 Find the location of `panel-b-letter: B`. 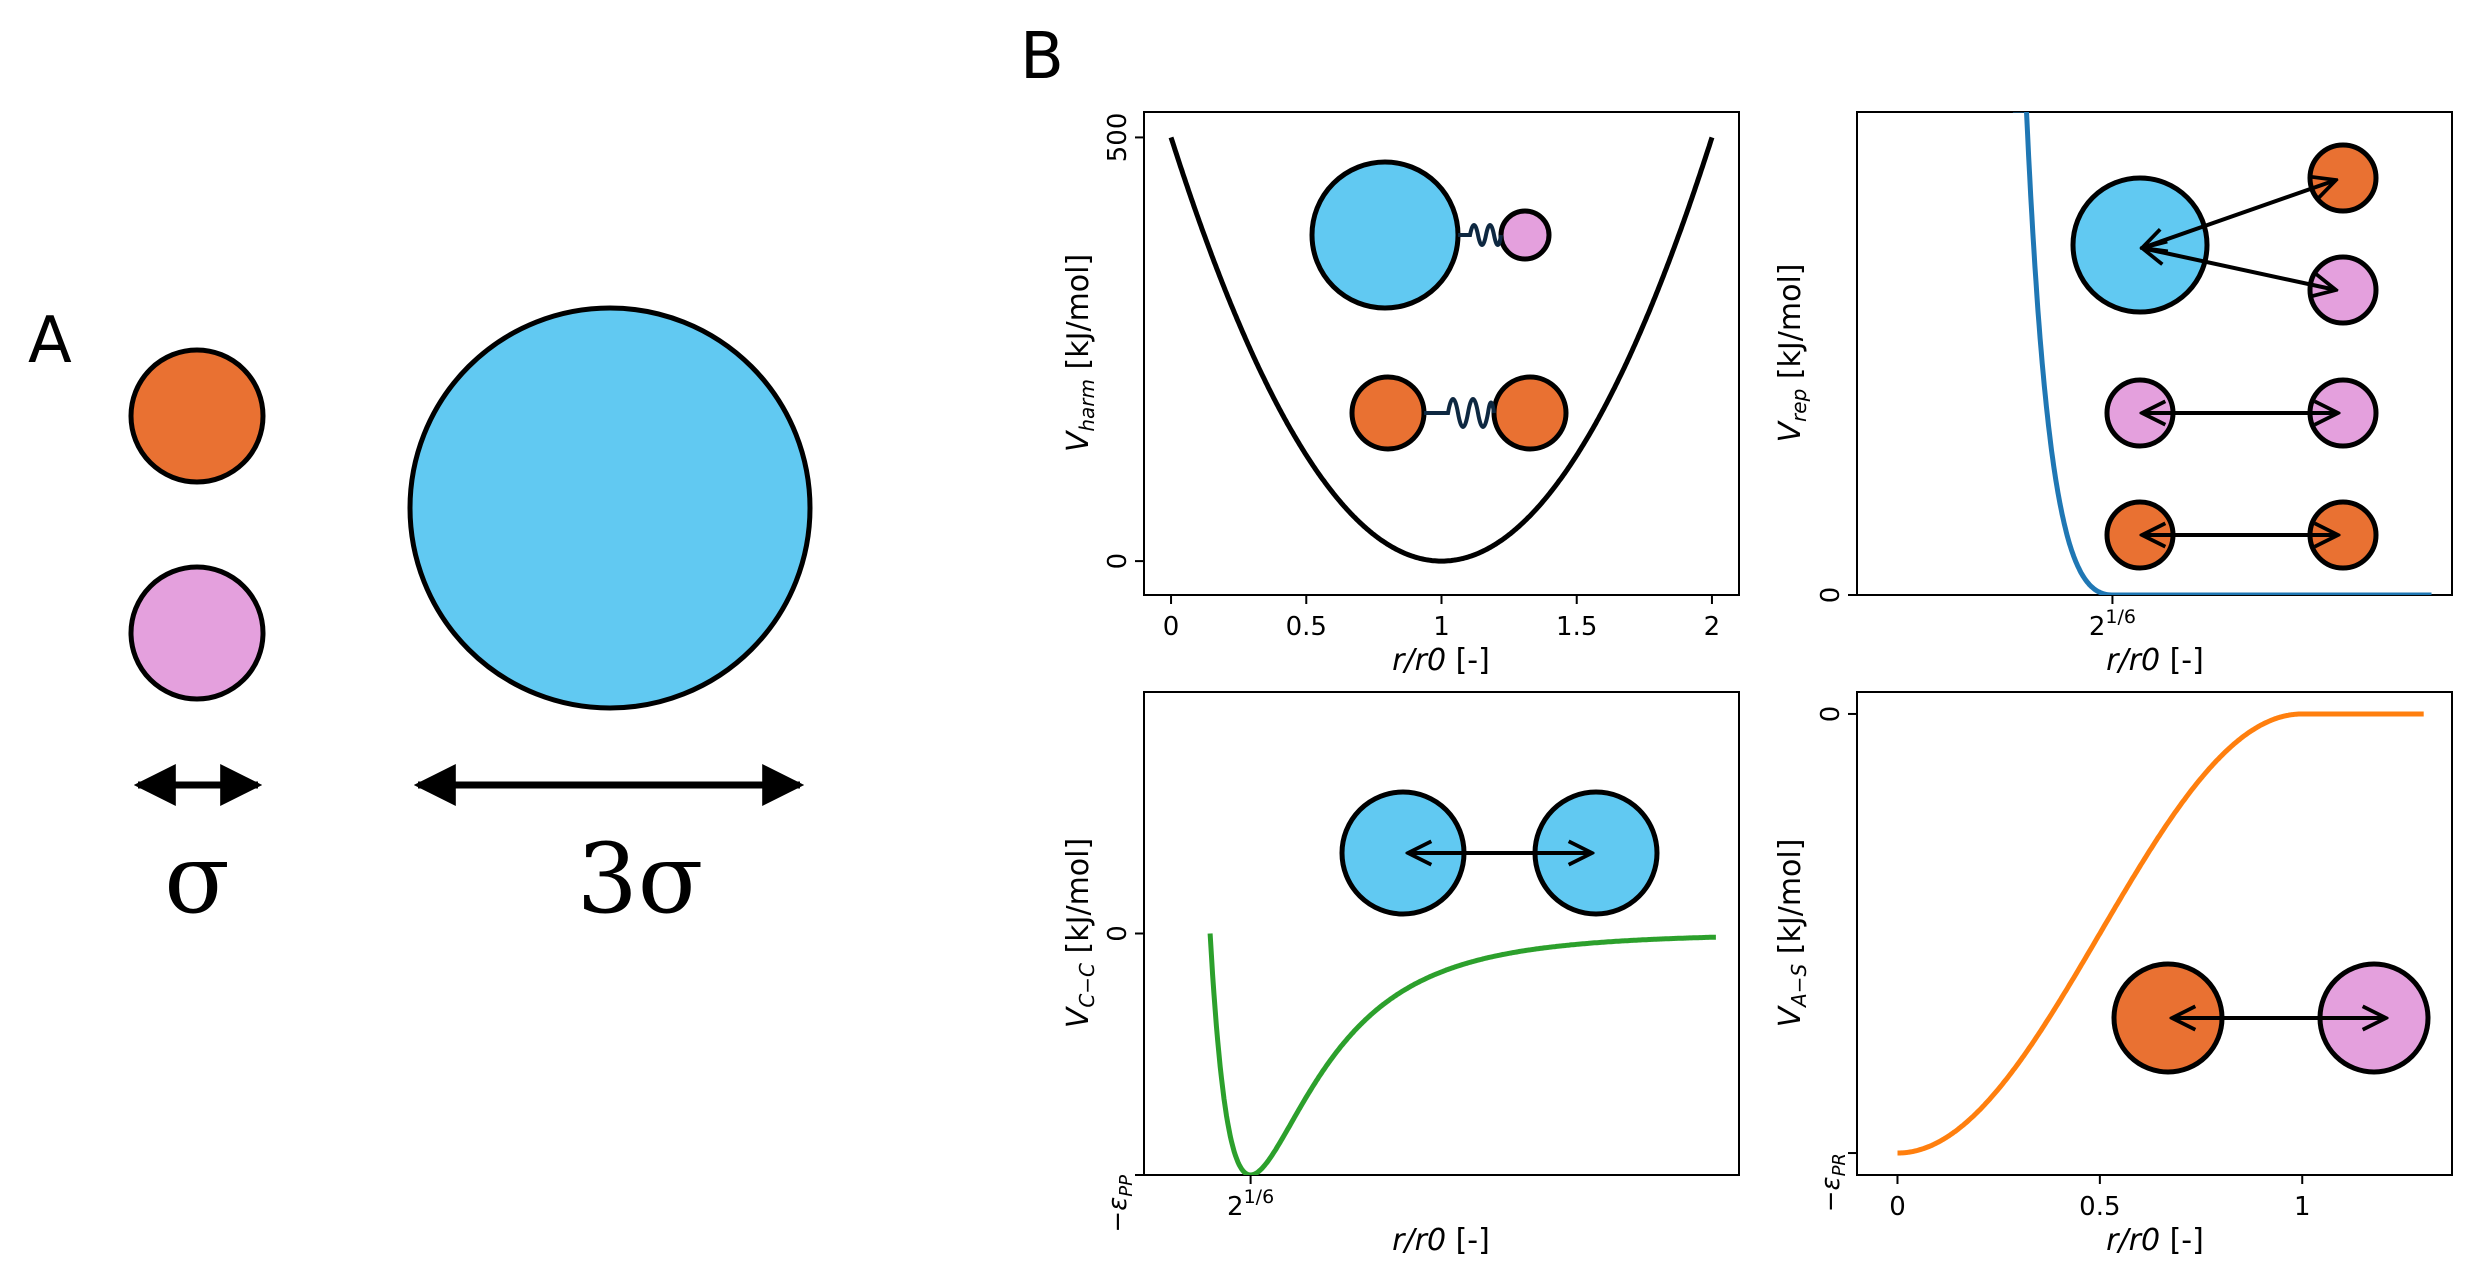

panel-b-letter: B is located at coordinates (1042, 57).